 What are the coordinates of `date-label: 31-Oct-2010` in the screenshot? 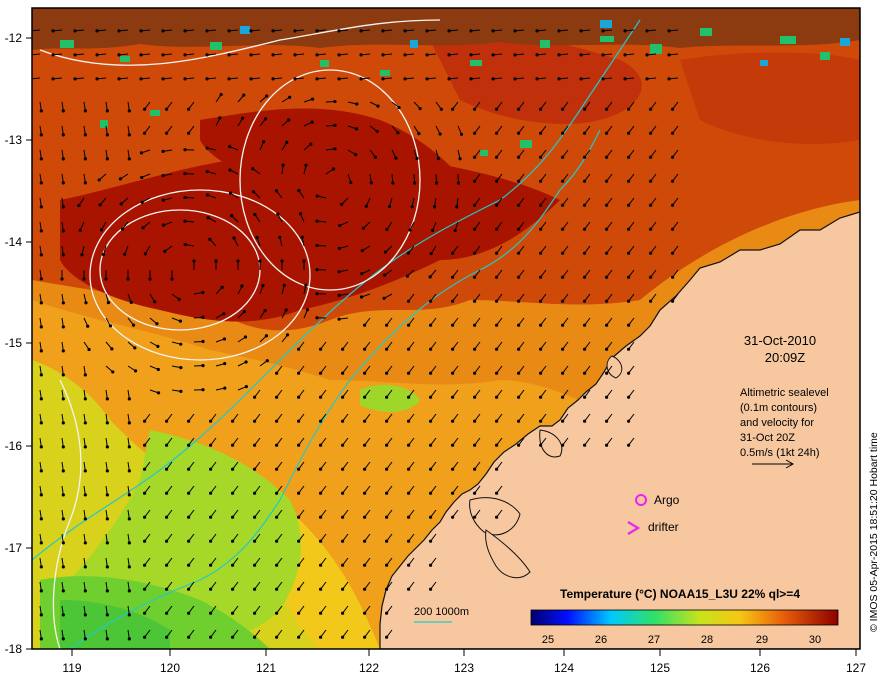 It's located at (780, 340).